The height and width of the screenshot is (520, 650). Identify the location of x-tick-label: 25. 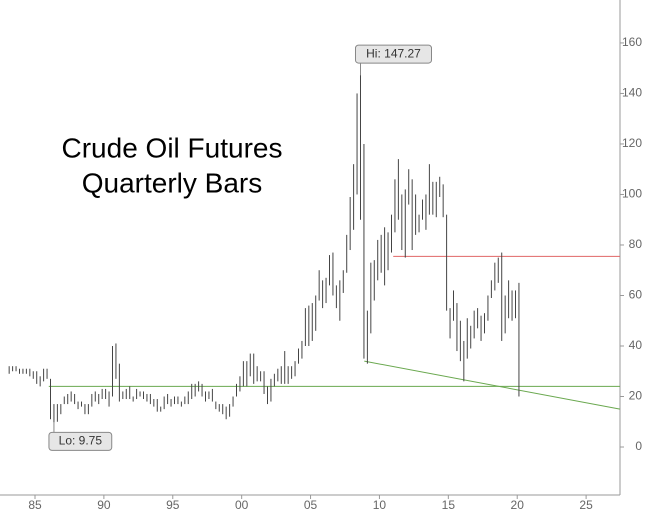
(586, 505).